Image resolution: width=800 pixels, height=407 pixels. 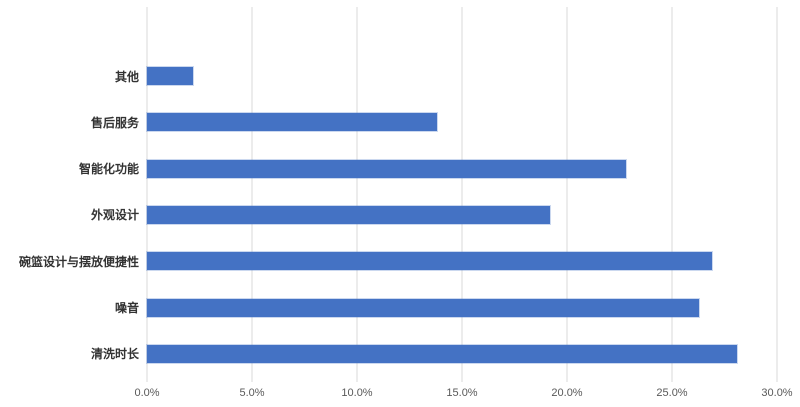 What do you see at coordinates (777, 393) in the screenshot?
I see `x-axis-tick-label: 30.0%` at bounding box center [777, 393].